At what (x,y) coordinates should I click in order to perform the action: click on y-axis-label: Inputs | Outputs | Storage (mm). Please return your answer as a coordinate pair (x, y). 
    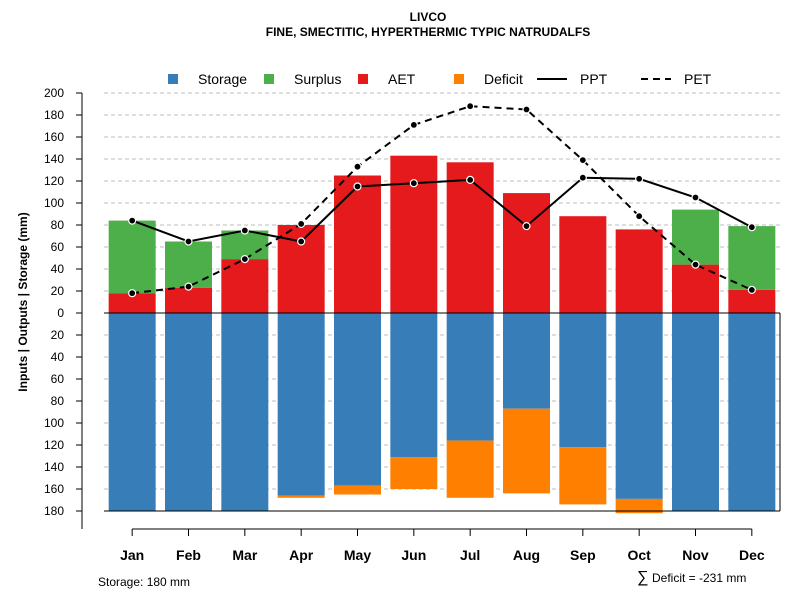
    Looking at the image, I should click on (23, 301).